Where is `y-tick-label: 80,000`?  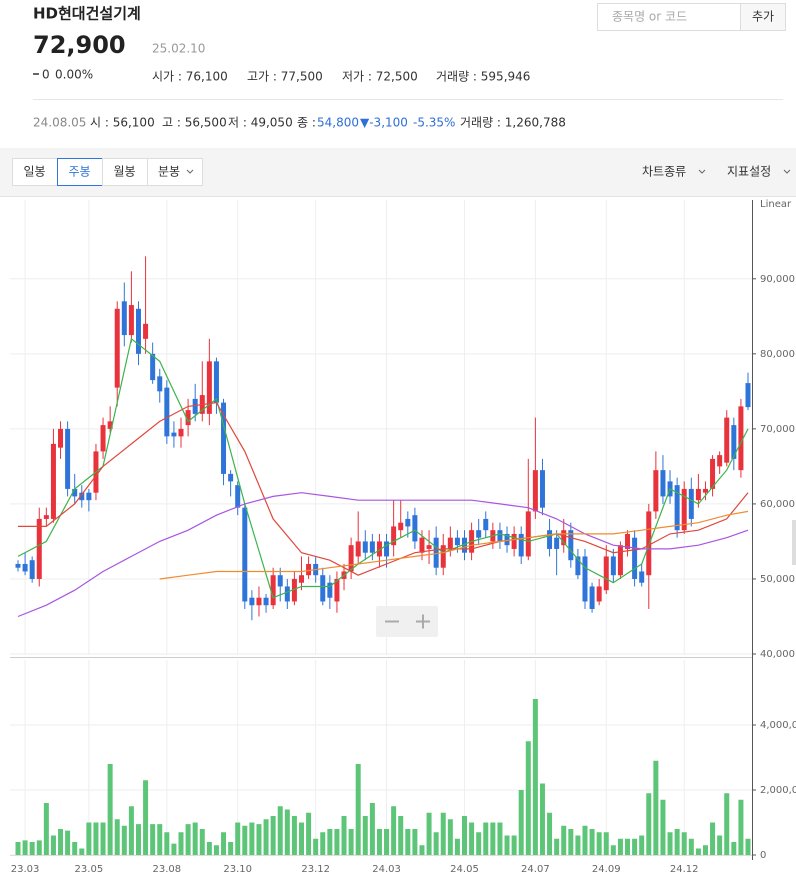 y-tick-label: 80,000 is located at coordinates (777, 354).